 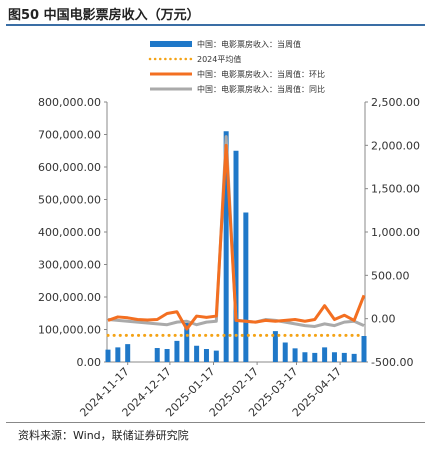 What do you see at coordinates (395, 189) in the screenshot?
I see `y-right-tick-label: 1,500.00` at bounding box center [395, 189].